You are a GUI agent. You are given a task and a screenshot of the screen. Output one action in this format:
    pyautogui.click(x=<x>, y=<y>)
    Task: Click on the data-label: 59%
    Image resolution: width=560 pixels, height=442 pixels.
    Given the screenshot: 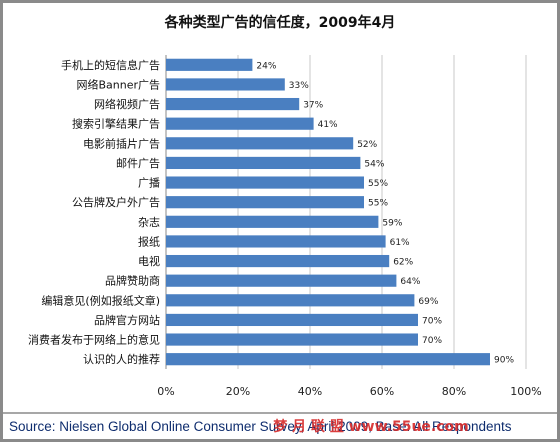 What is the action you would take?
    pyautogui.click(x=392, y=223)
    